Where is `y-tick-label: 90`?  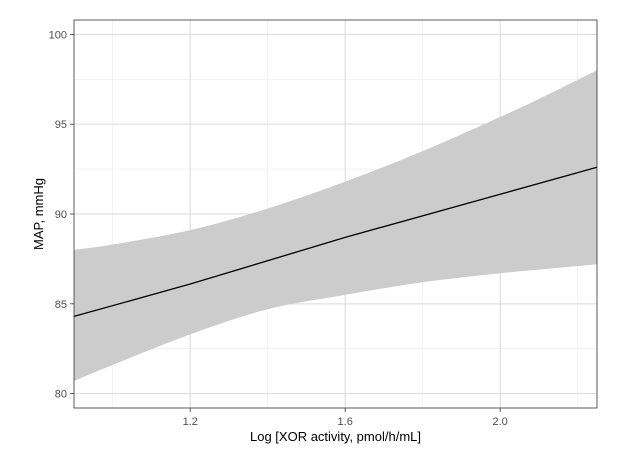
y-tick-label: 90 is located at coordinates (61, 215).